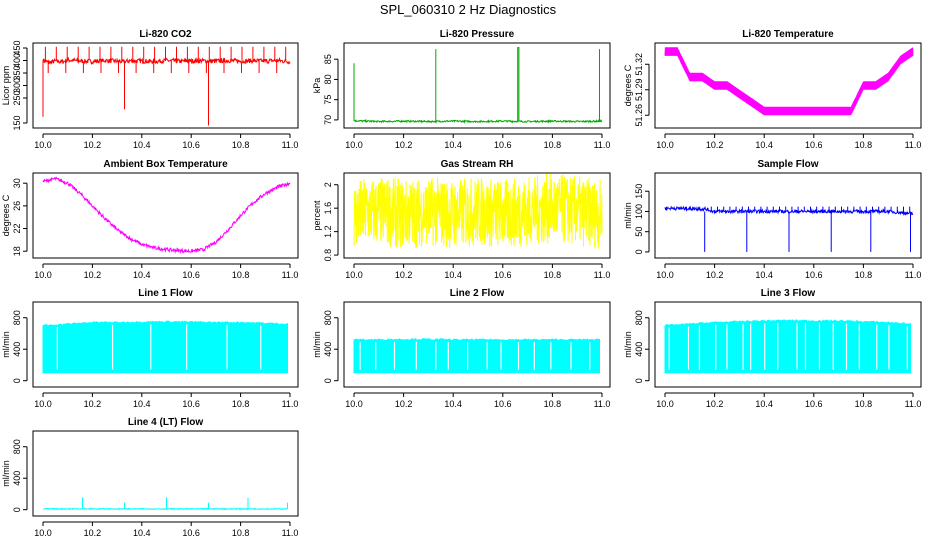 The height and width of the screenshot is (540, 936). I want to click on y-axis-label: percent, so click(317, 215).